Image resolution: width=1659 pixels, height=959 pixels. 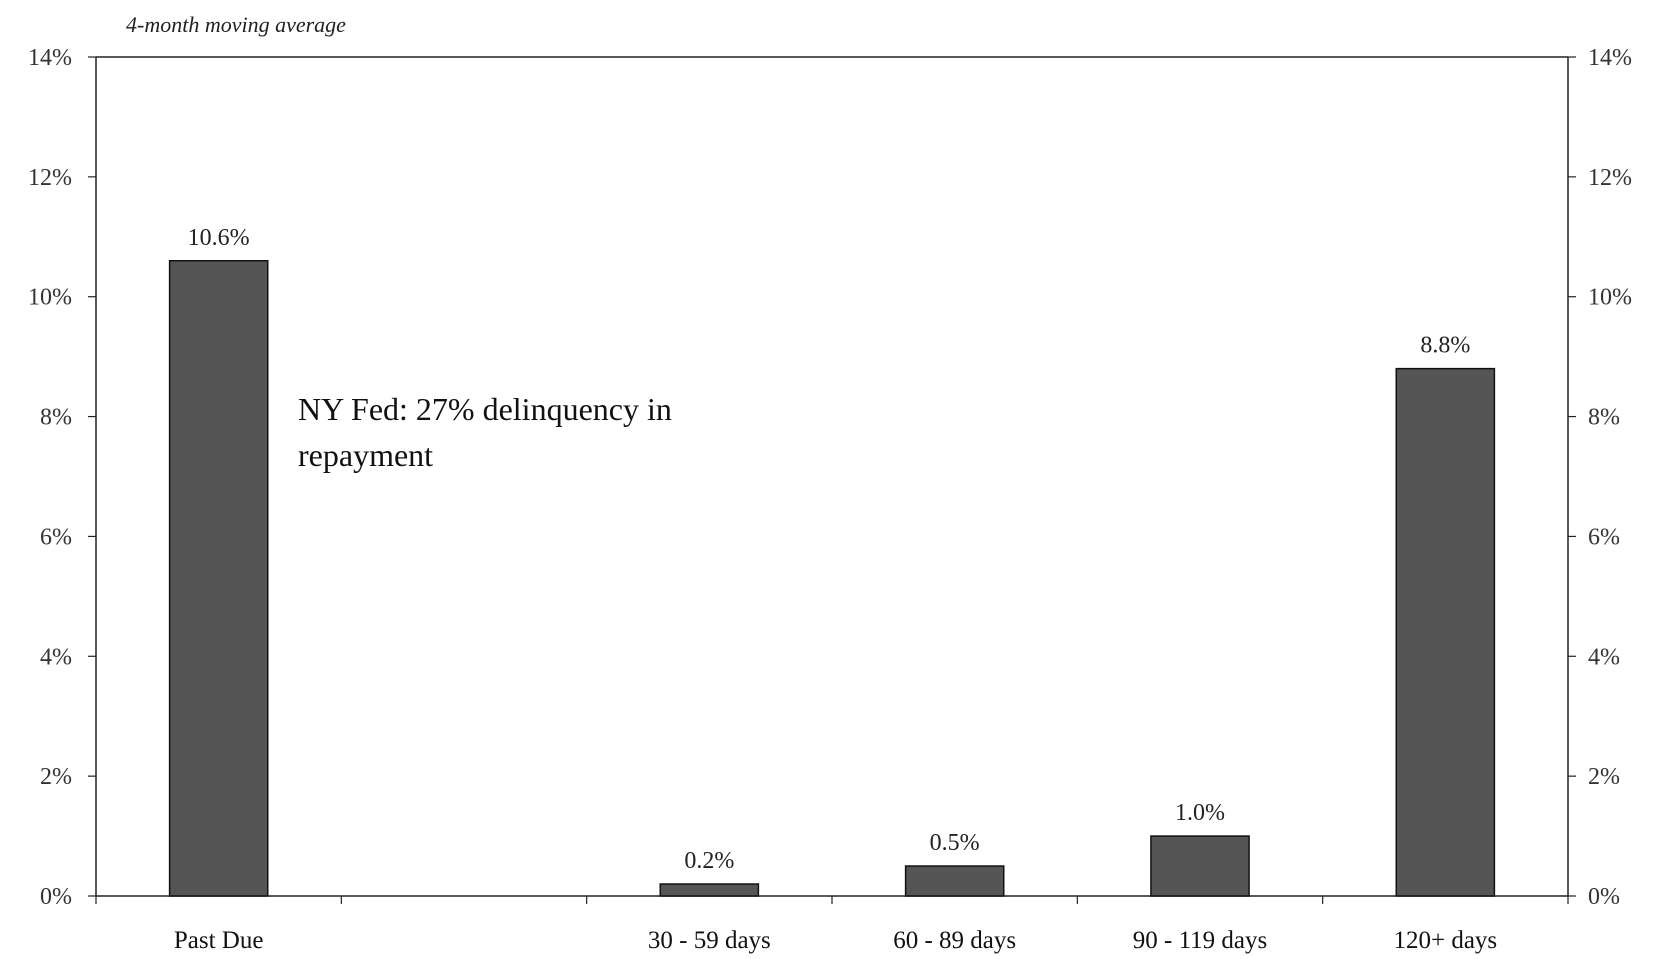 What do you see at coordinates (219, 238) in the screenshot?
I see `data-label: 10.6%` at bounding box center [219, 238].